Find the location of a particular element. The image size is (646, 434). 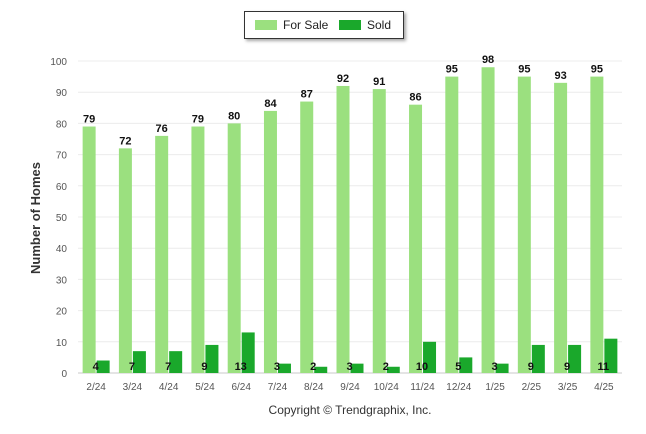

x-tick-label: 5/24 is located at coordinates (205, 387).